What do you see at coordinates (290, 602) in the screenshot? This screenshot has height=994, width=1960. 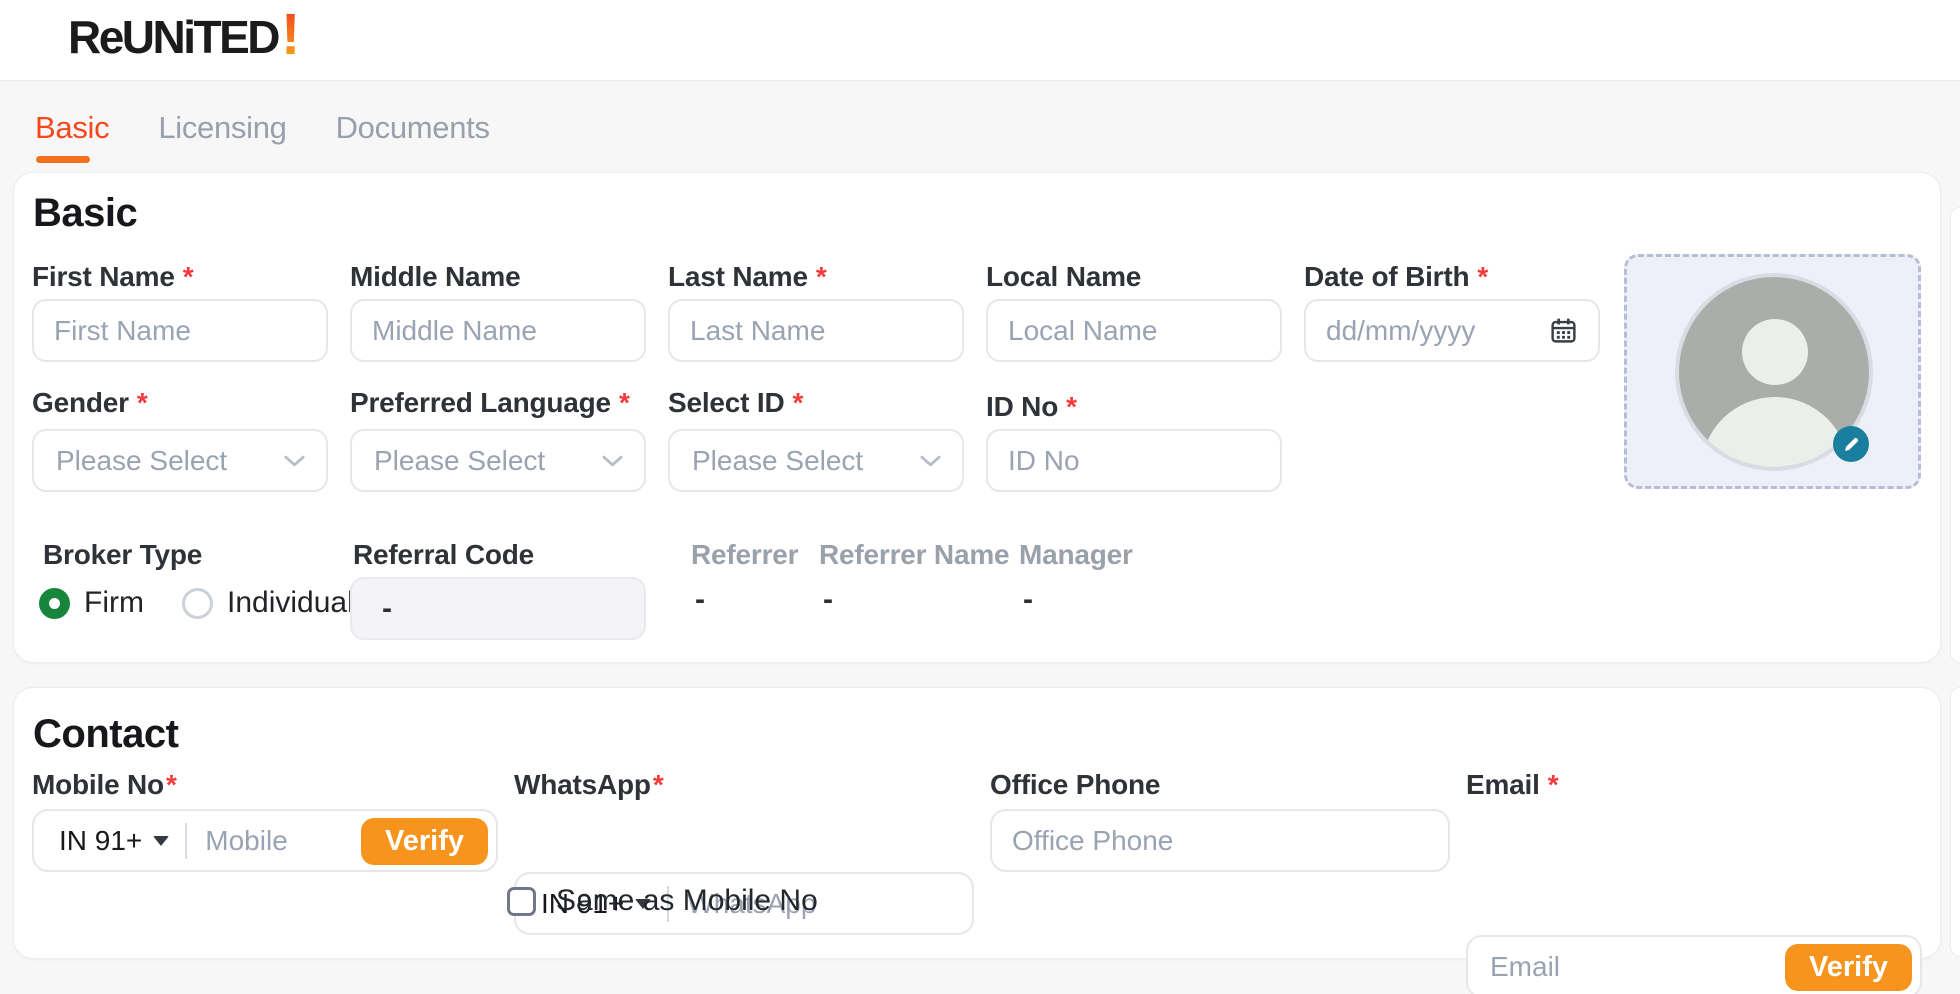 I see `radio-individual-label: Individual` at bounding box center [290, 602].